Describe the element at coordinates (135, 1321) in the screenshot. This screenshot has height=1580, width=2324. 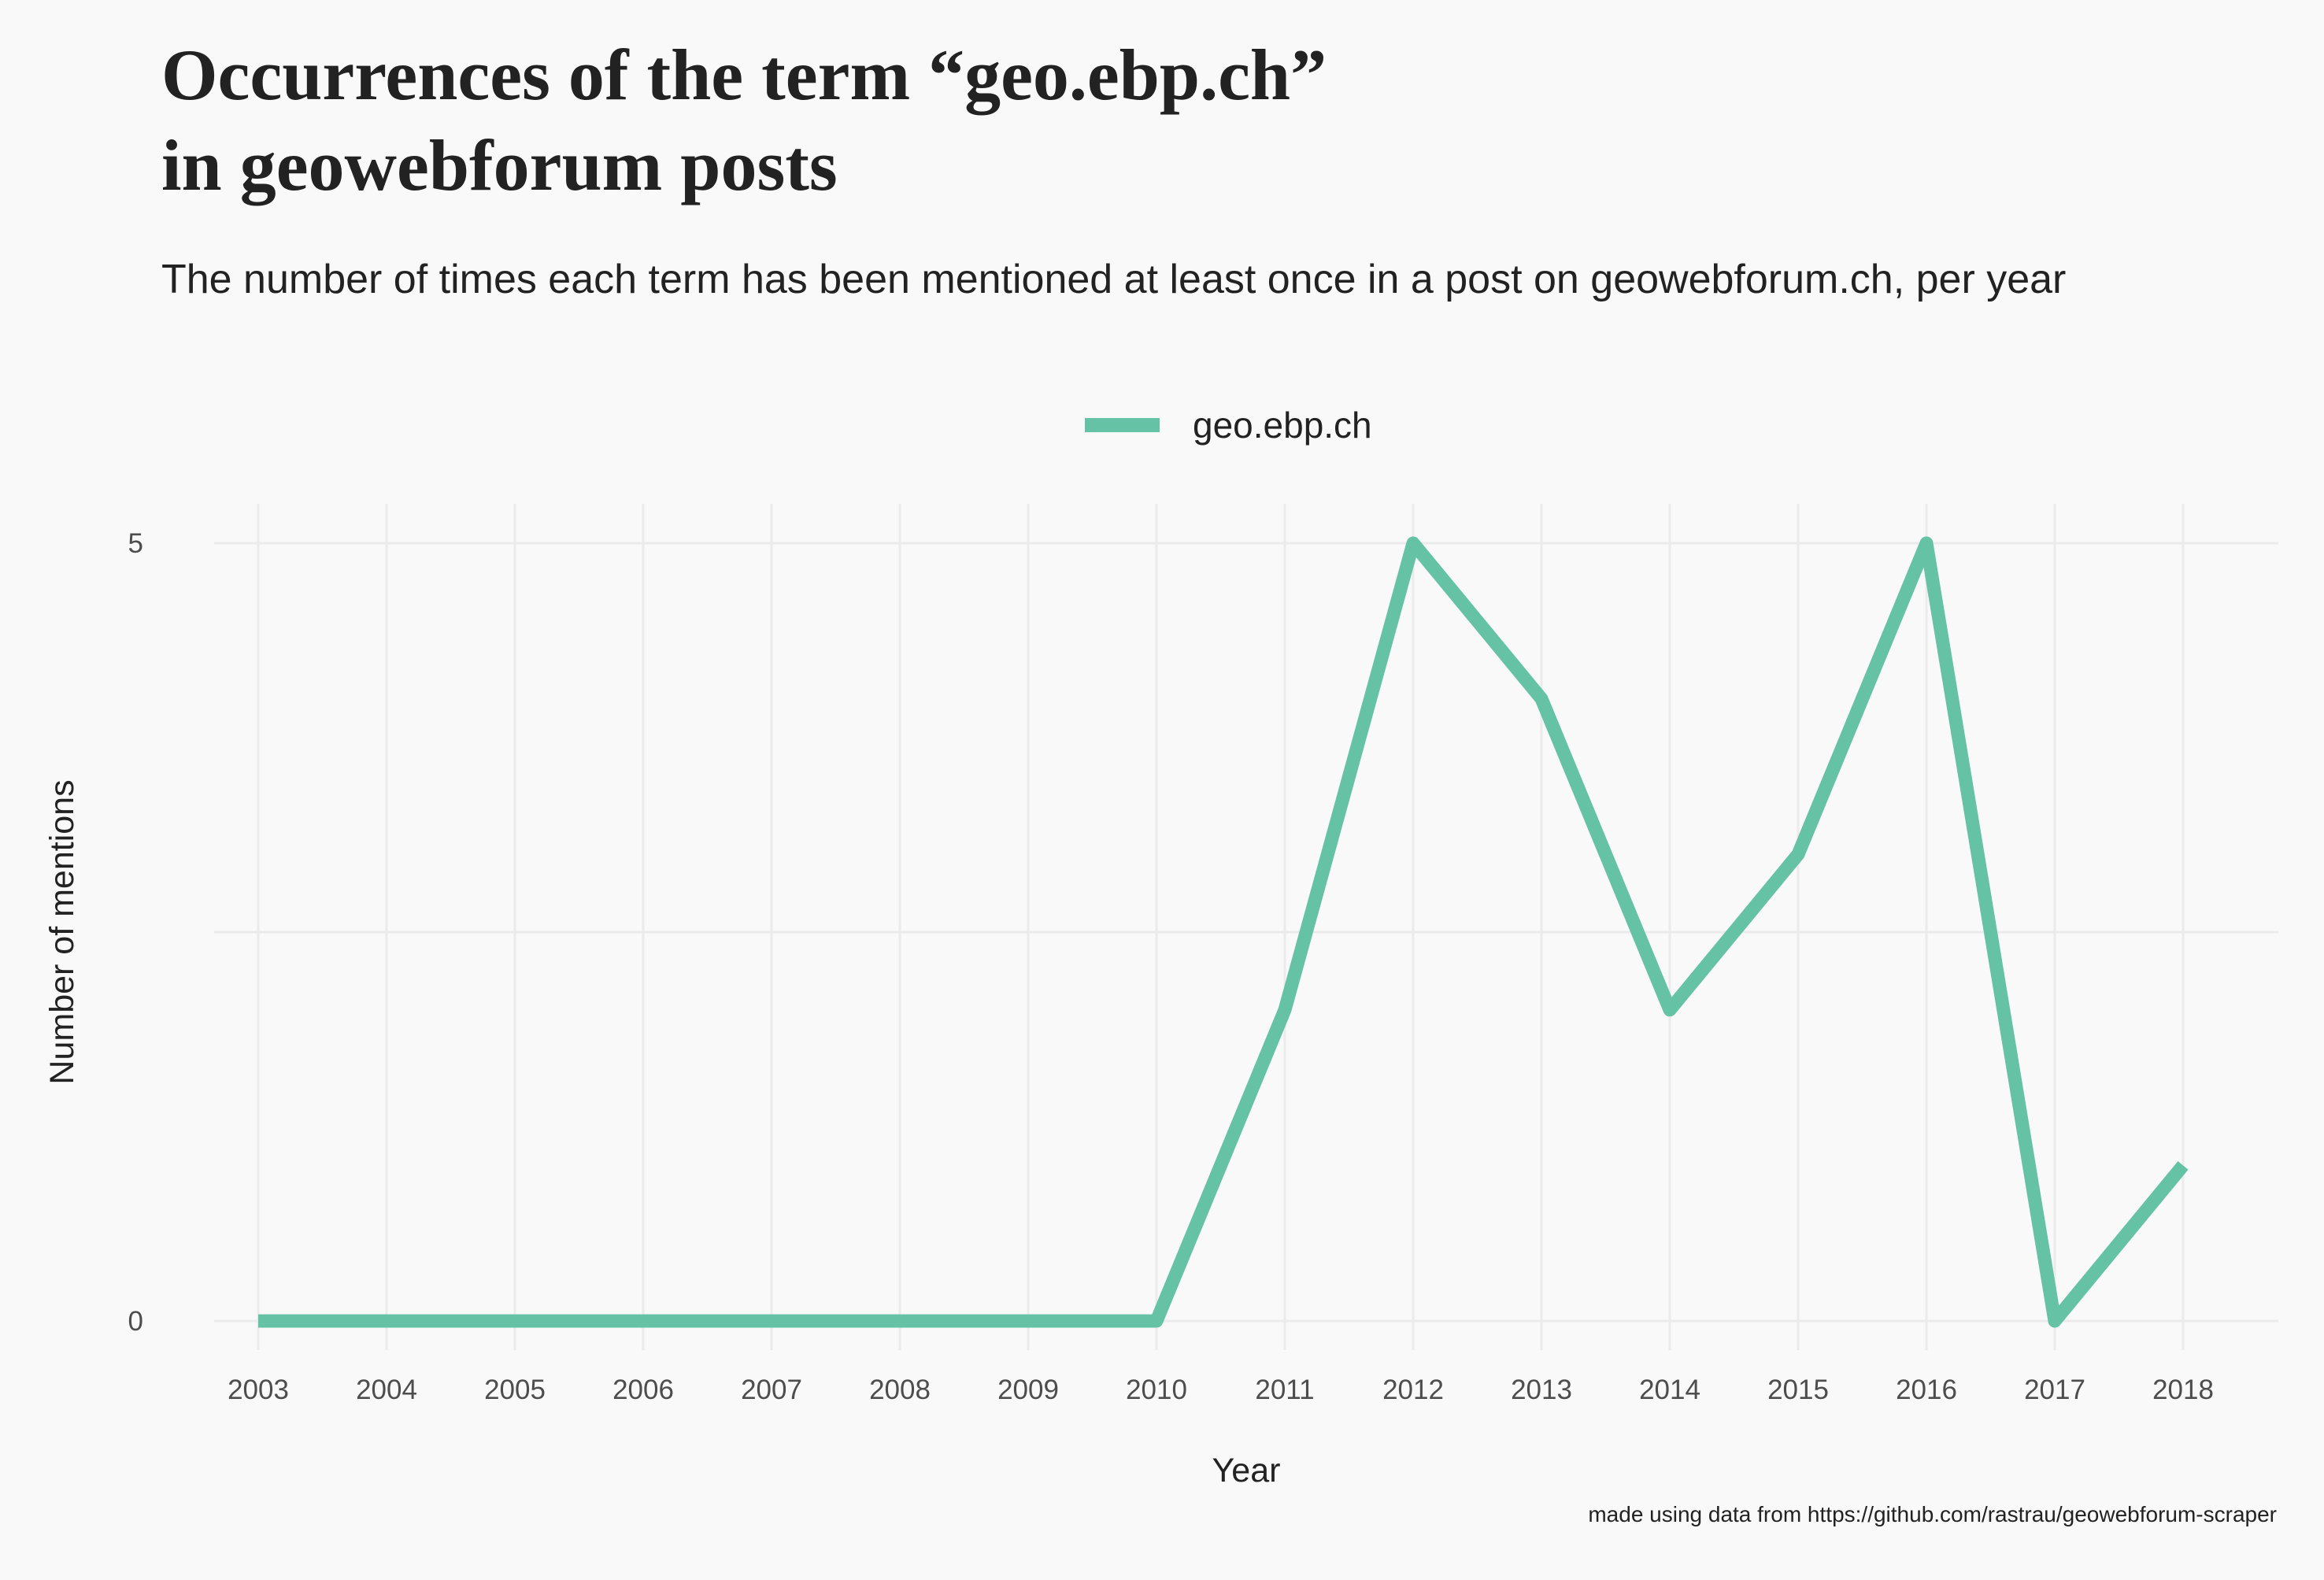
I see `y-tick-label: 0` at that location.